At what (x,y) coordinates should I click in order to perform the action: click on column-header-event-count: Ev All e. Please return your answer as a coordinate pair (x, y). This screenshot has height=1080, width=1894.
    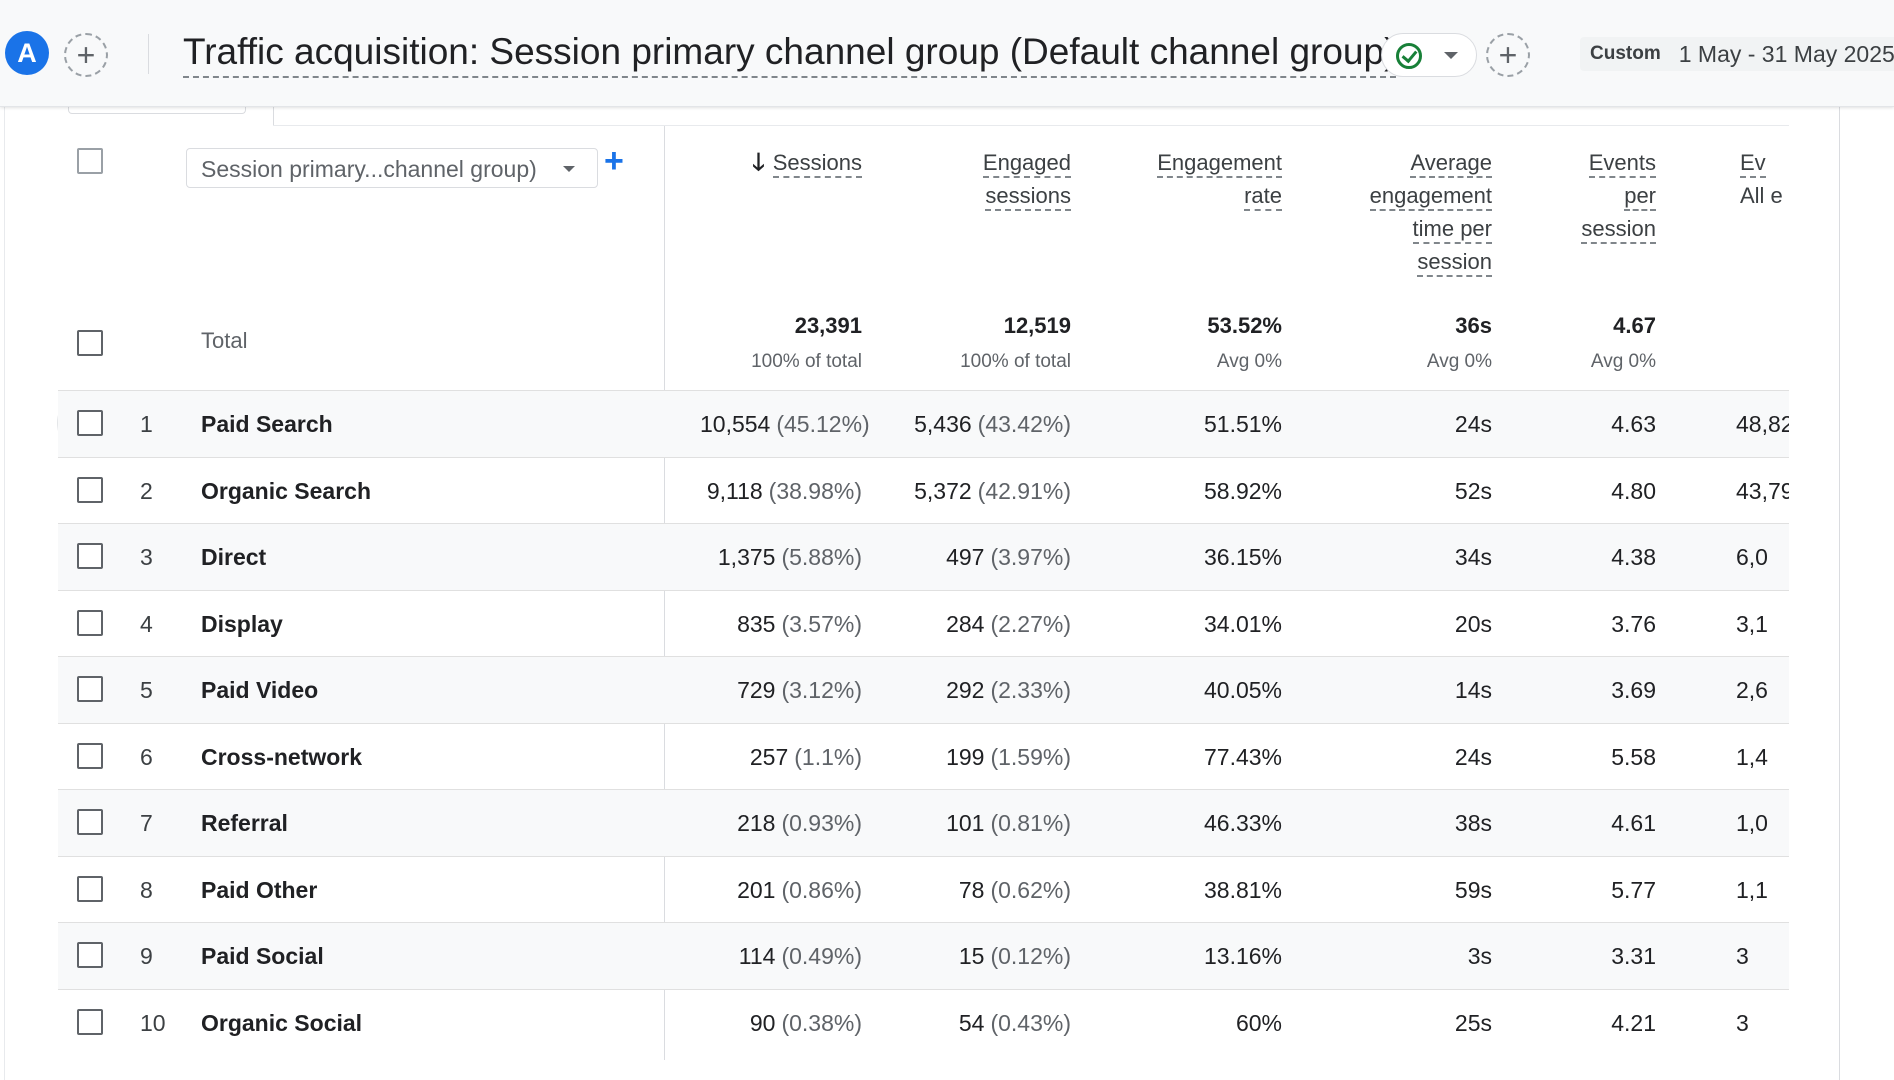
    Looking at the image, I should click on (1761, 179).